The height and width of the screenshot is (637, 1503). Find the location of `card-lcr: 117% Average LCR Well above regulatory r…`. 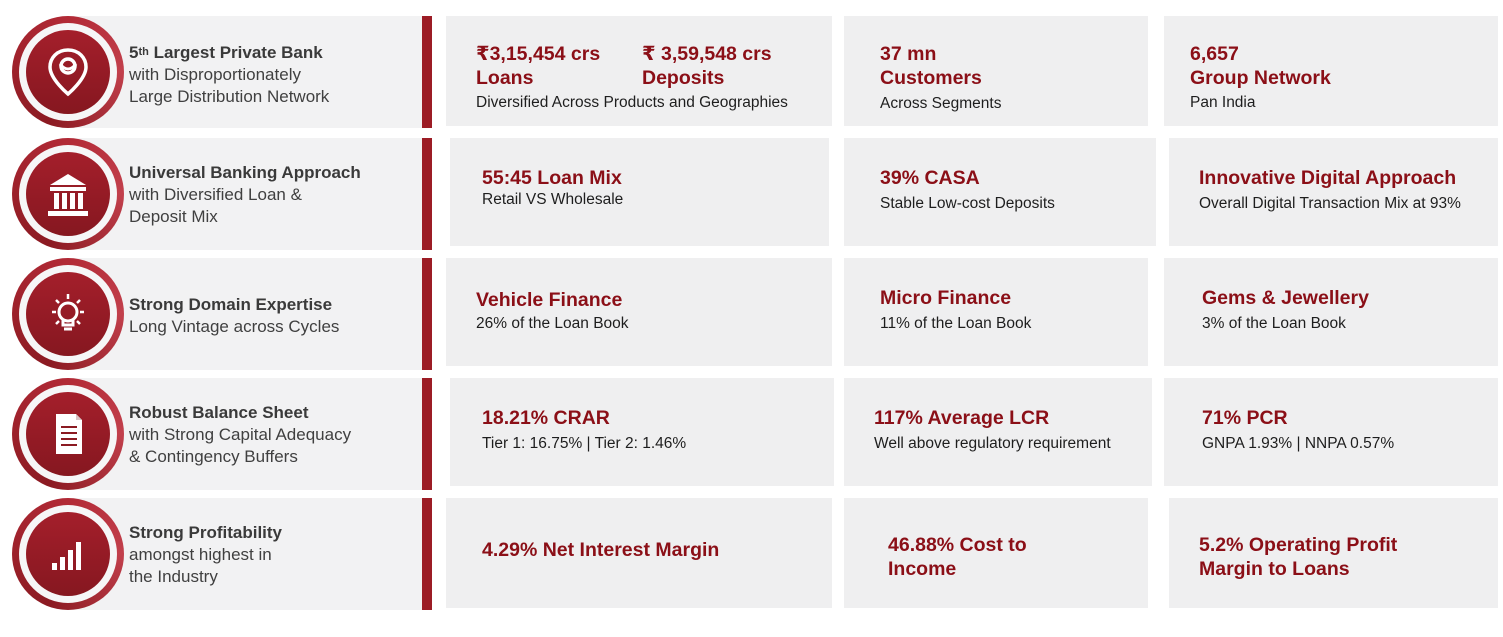

card-lcr: 117% Average LCR Well above regulatory r… is located at coordinates (998, 432).